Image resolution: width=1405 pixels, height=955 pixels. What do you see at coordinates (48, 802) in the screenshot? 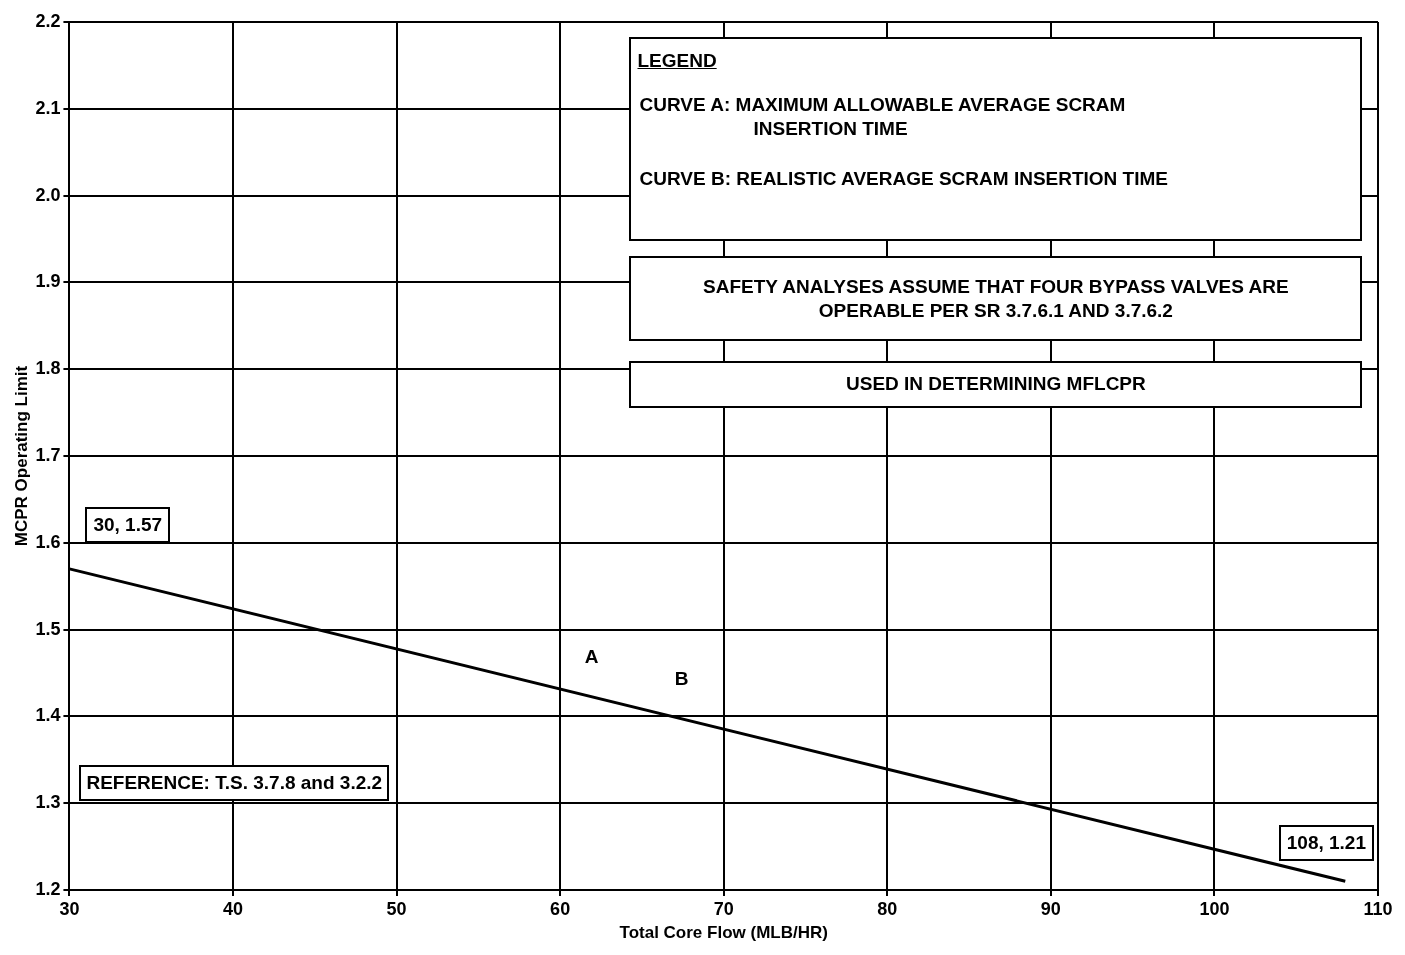
I see `y-tick-label: 1.3` at bounding box center [48, 802].